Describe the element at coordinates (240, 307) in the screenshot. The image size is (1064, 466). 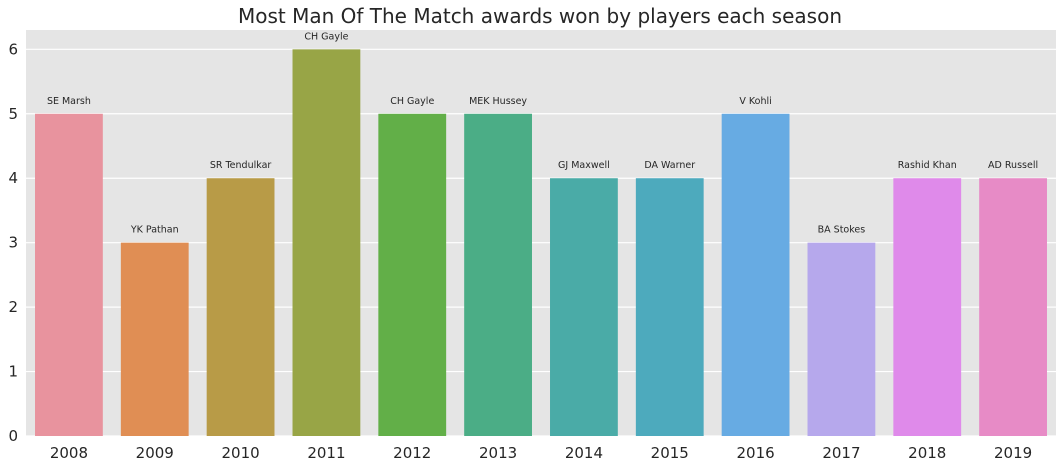
I see `bar-2010` at that location.